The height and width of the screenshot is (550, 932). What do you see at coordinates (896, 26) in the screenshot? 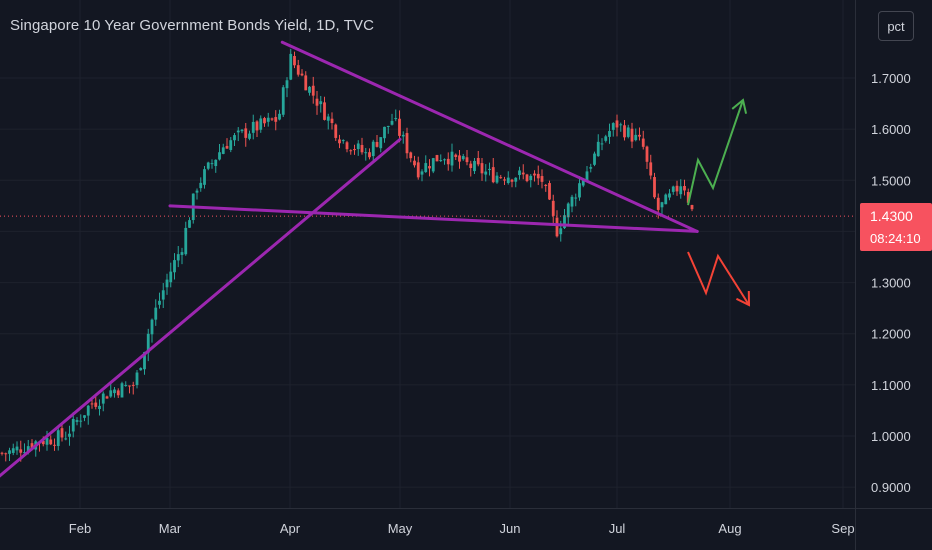
I see `scale-pct-button: pct` at bounding box center [896, 26].